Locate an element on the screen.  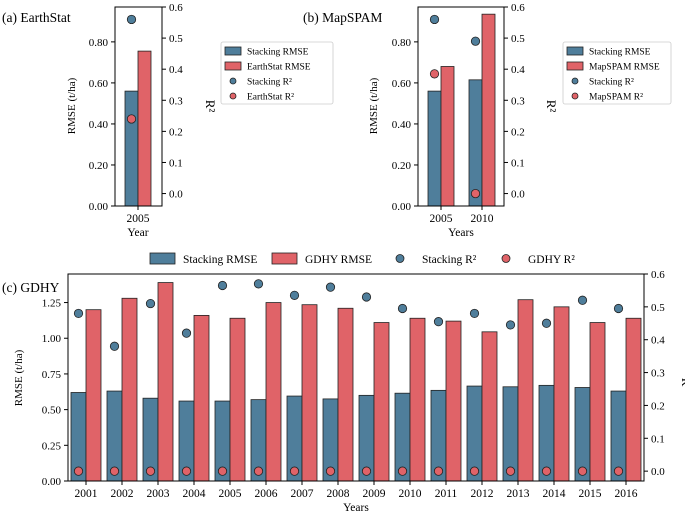
panel-c-point-other-r2-2015 is located at coordinates (582, 471).